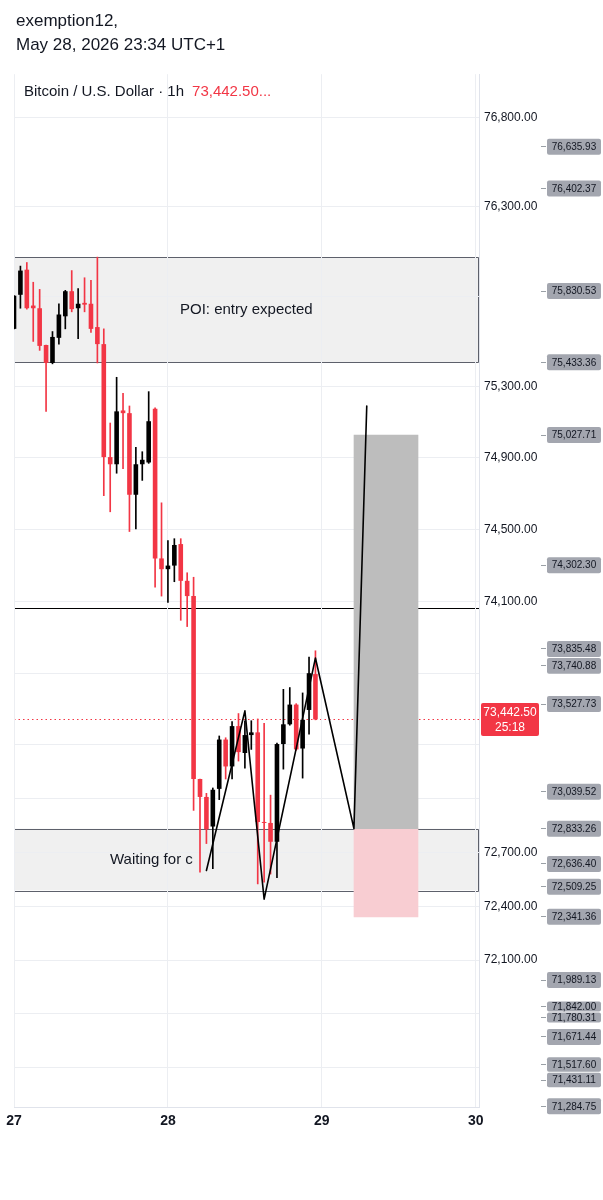 The width and height of the screenshot is (603, 1200). Describe the element at coordinates (68, 21) in the screenshot. I see `text: exemption12,` at that location.